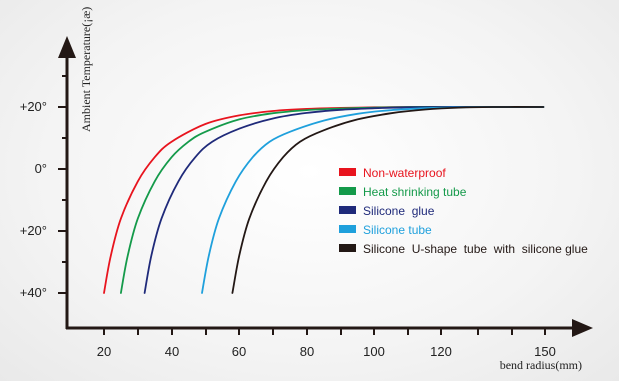 This screenshot has height=381, width=619. I want to click on y-tick-label: +40°, so click(33, 292).